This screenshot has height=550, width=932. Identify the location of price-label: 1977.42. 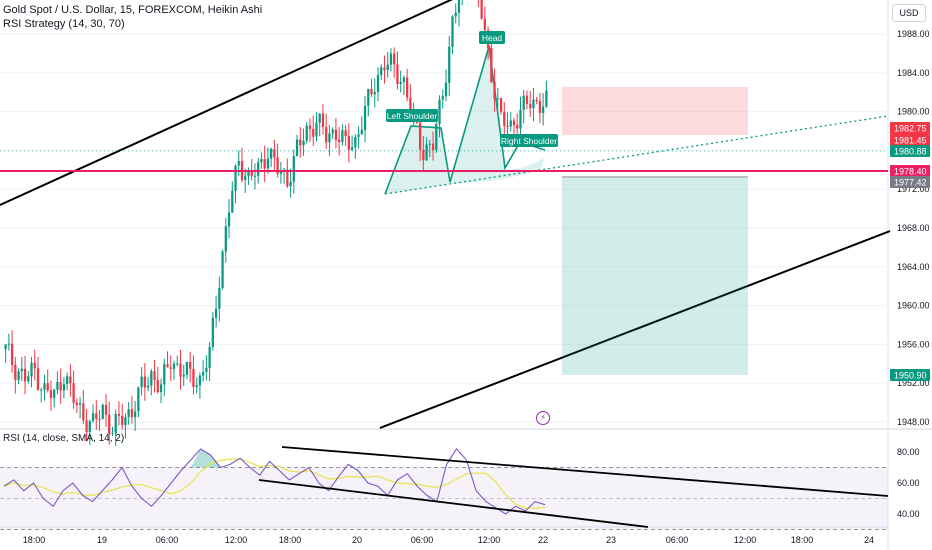
(910, 183).